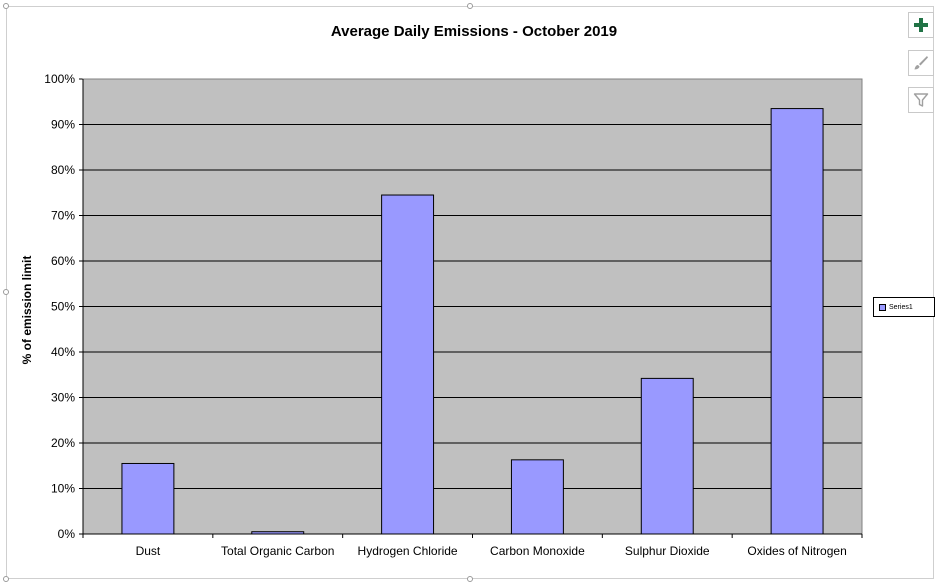  Describe the element at coordinates (63, 216) in the screenshot. I see `y-tick-label: 70%` at that location.